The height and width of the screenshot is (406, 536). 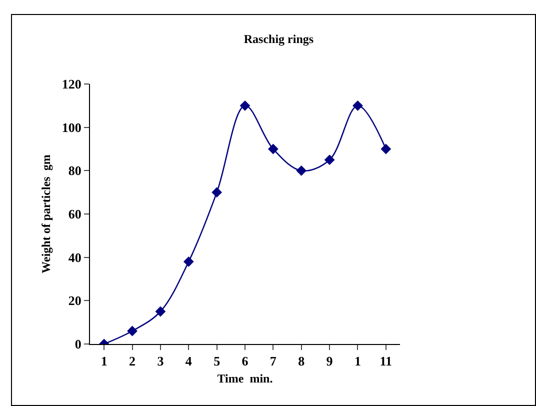 What do you see at coordinates (245, 361) in the screenshot?
I see `x-tick-label: 6` at bounding box center [245, 361].